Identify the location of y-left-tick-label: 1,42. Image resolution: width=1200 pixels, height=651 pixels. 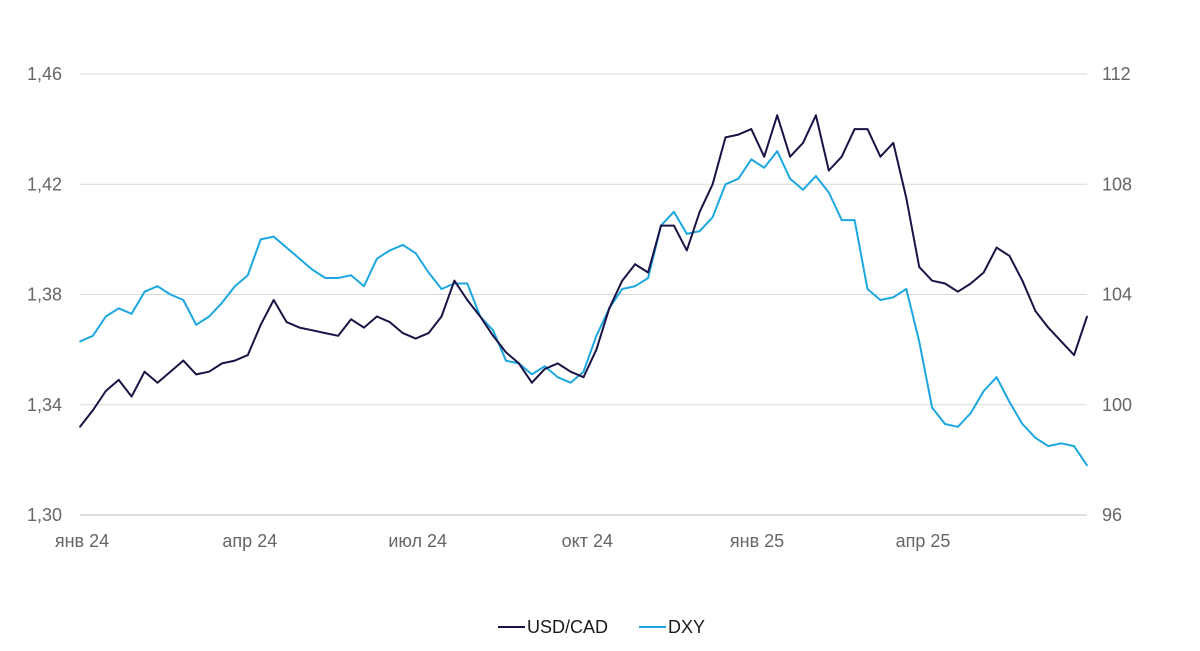
(44, 184).